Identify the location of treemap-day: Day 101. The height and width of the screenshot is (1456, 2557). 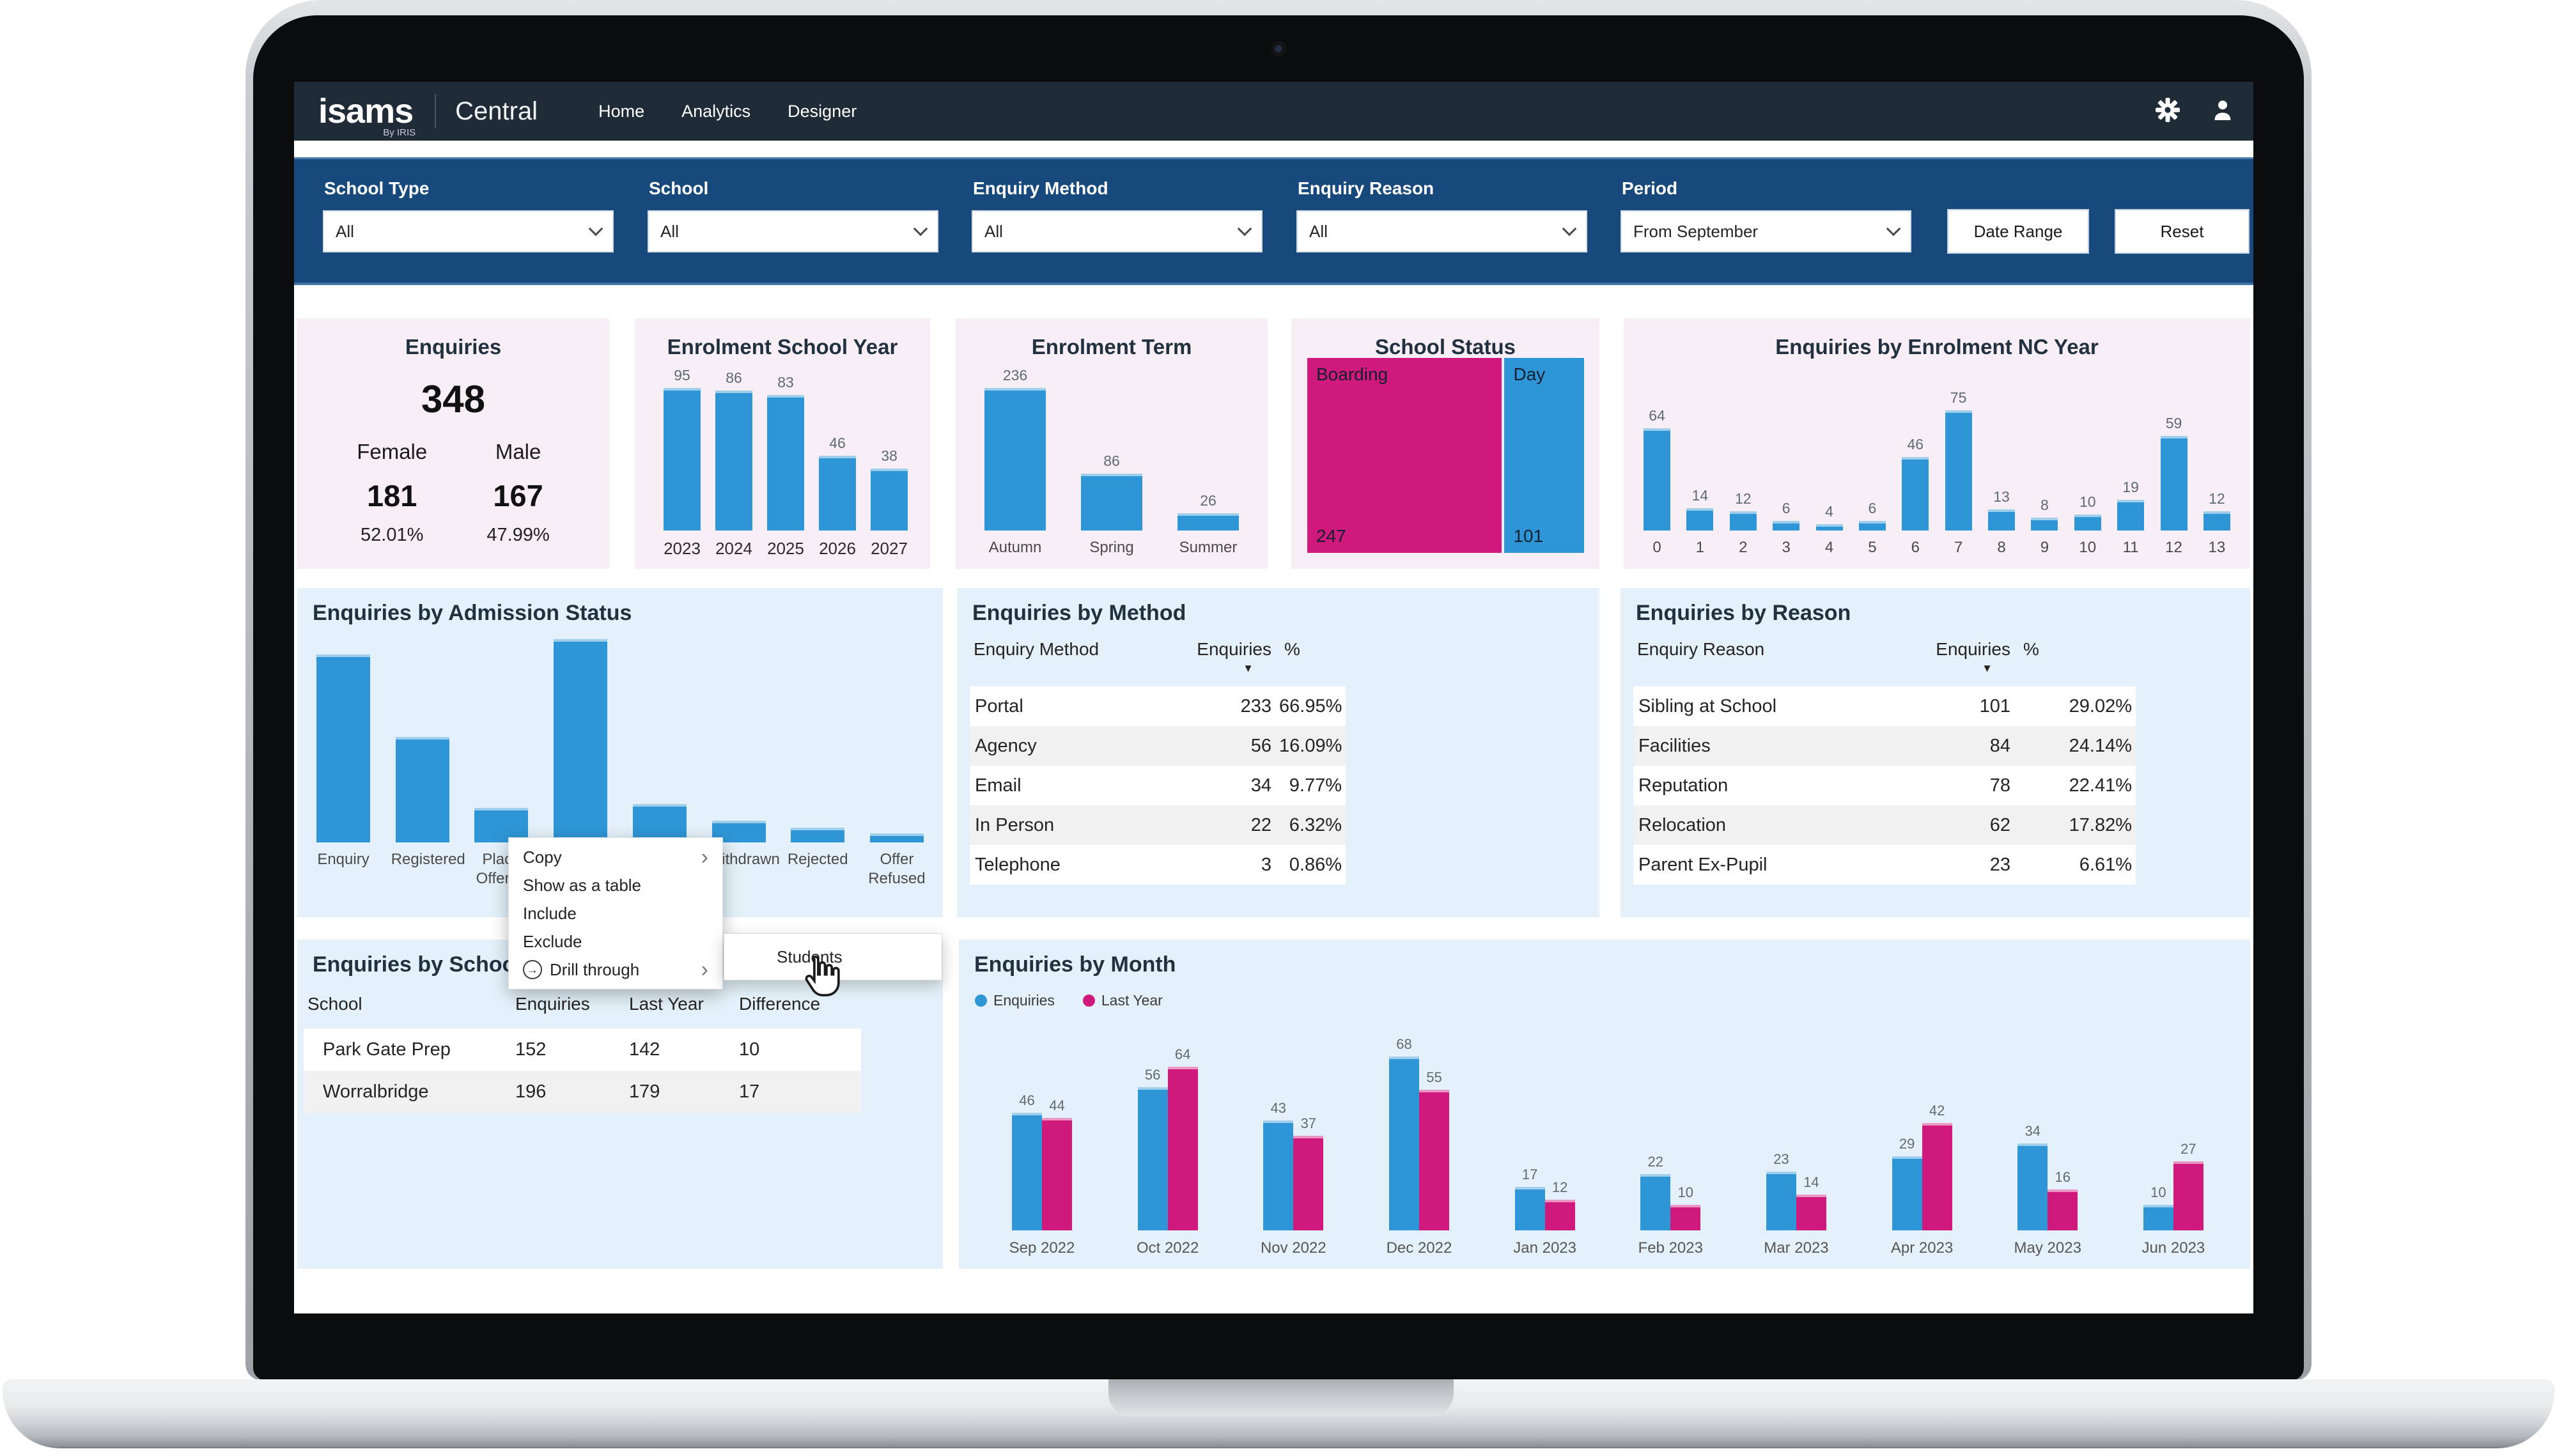
(1544, 455).